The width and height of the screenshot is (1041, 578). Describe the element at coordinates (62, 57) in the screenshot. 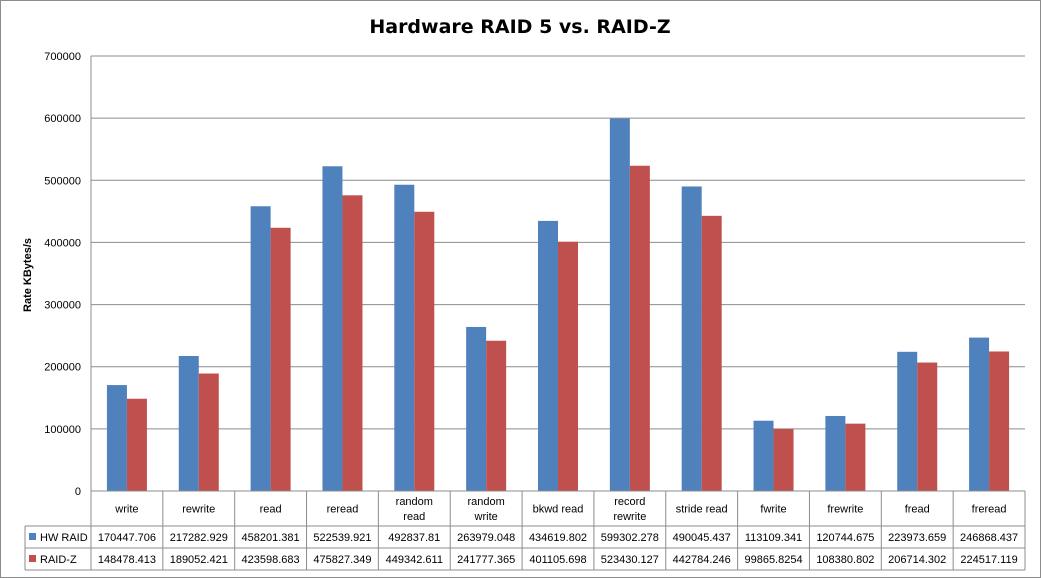

I see `y-tick-label: 700000` at that location.